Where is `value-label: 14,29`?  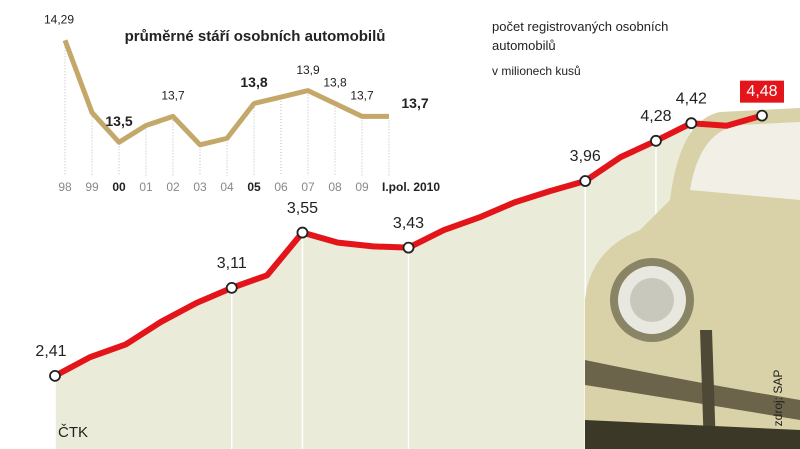
value-label: 14,29 is located at coordinates (59, 19).